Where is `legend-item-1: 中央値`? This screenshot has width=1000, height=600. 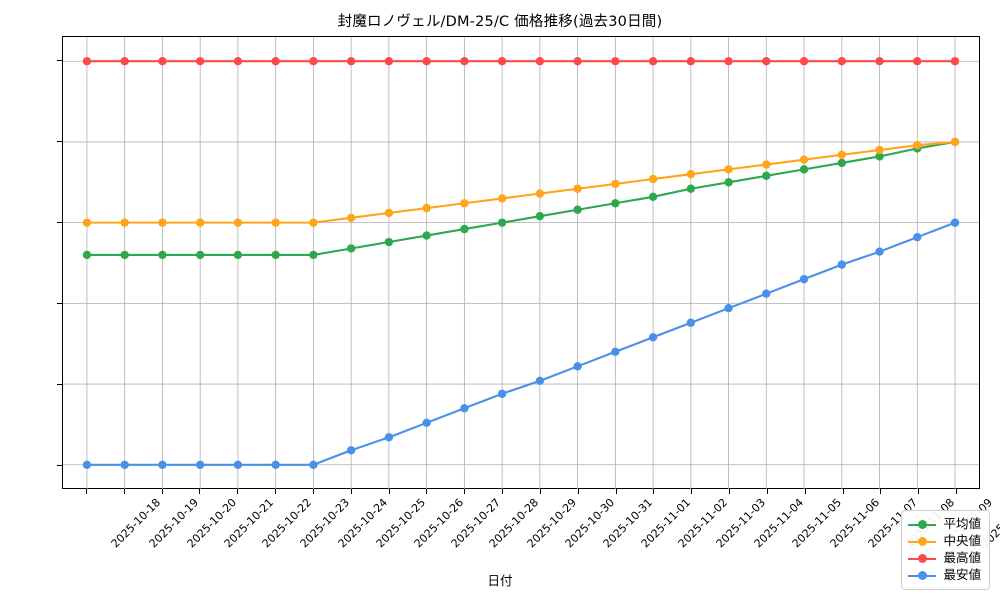
legend-item-1: 中央値 is located at coordinates (944, 541).